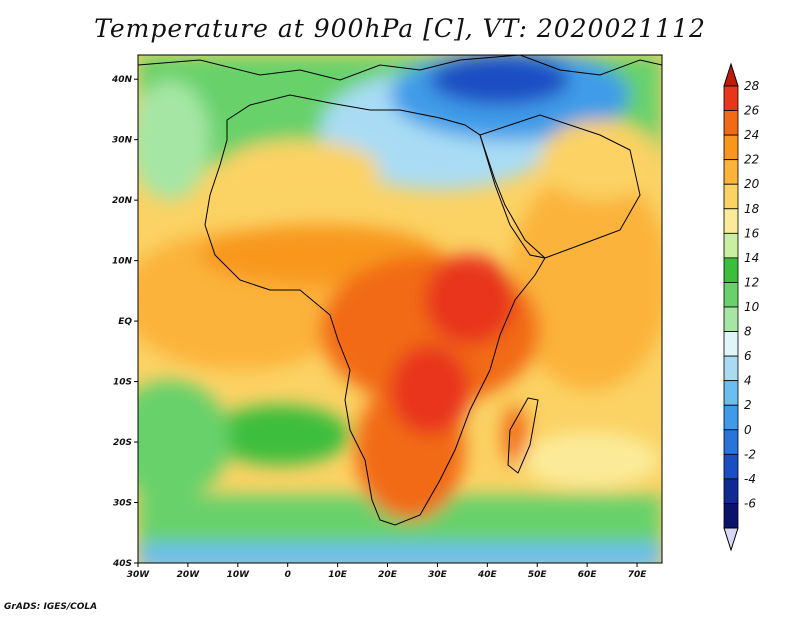  I want to click on colorbar-level-label: 0, so click(748, 430).